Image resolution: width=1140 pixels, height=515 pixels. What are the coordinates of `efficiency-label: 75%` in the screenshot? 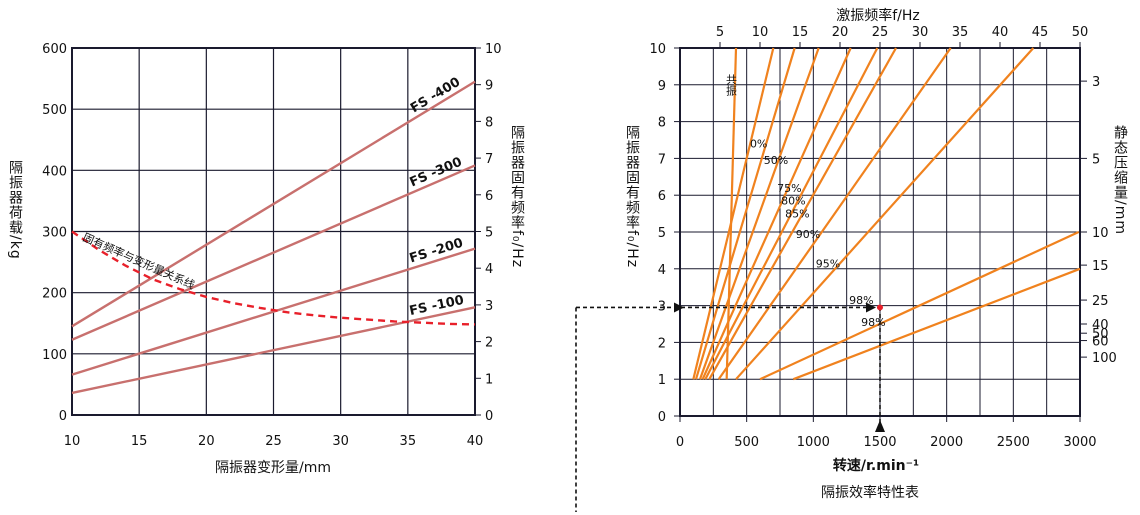 It's located at (789, 188).